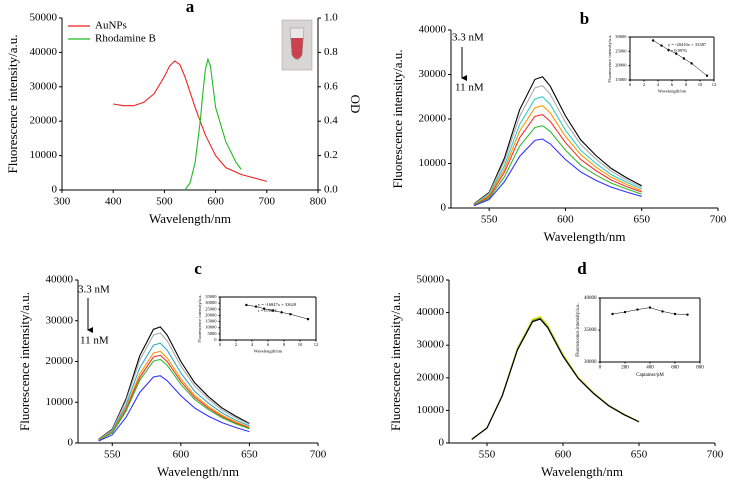  Describe the element at coordinates (211, 321) in the screenshot. I see `y-tick-label: 15000` at that location.